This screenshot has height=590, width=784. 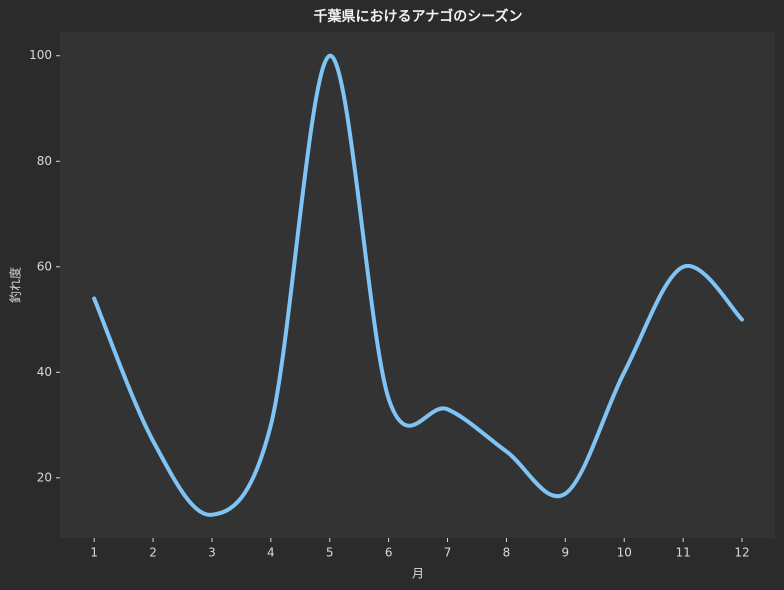 What do you see at coordinates (15, 285) in the screenshot?
I see `y-axis-label: 釣れ度` at bounding box center [15, 285].